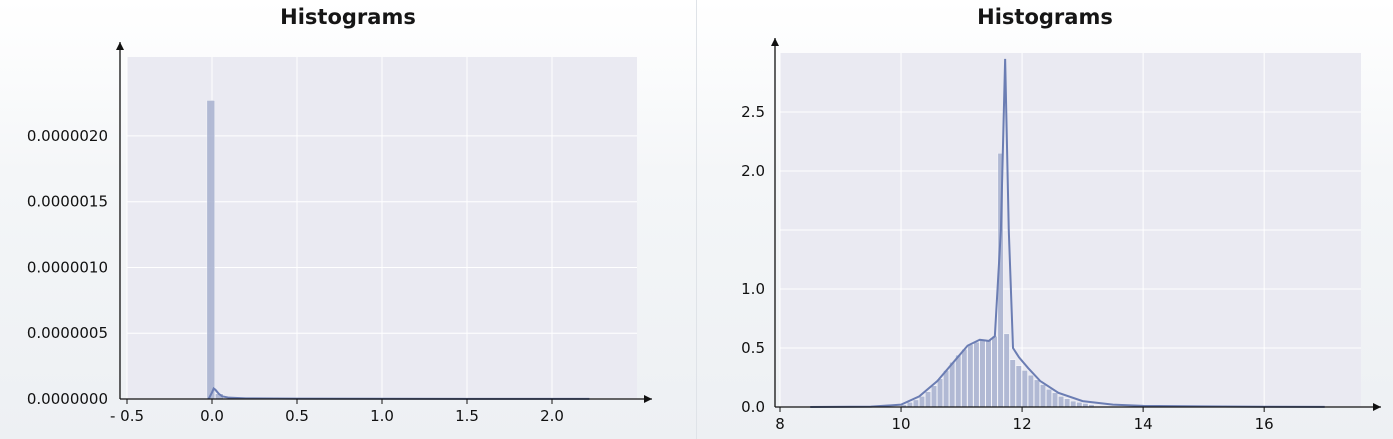  What do you see at coordinates (753, 171) in the screenshot?
I see `y-tick-label: 2.0` at bounding box center [753, 171].